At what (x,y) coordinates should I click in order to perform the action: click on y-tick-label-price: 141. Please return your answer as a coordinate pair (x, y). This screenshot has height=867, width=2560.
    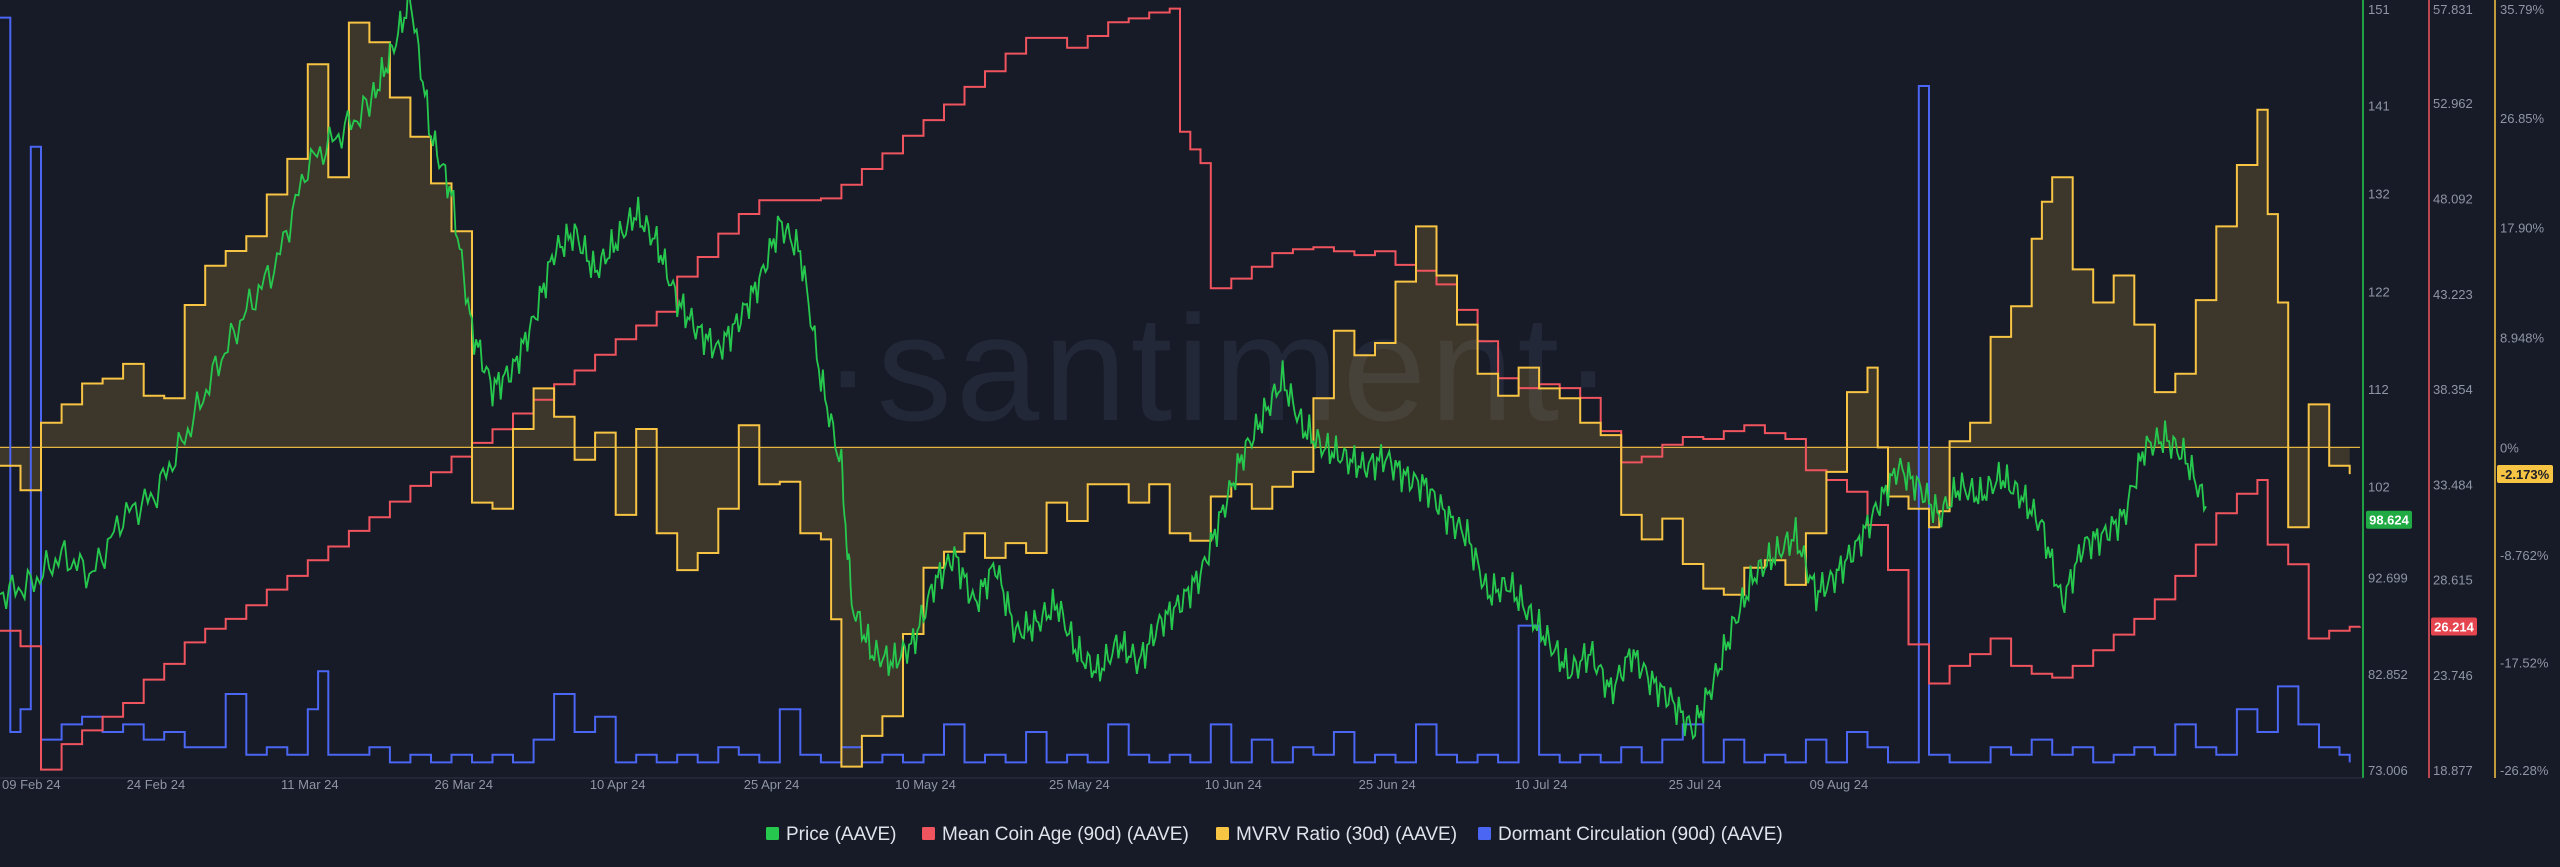
    Looking at the image, I should click on (2379, 106).